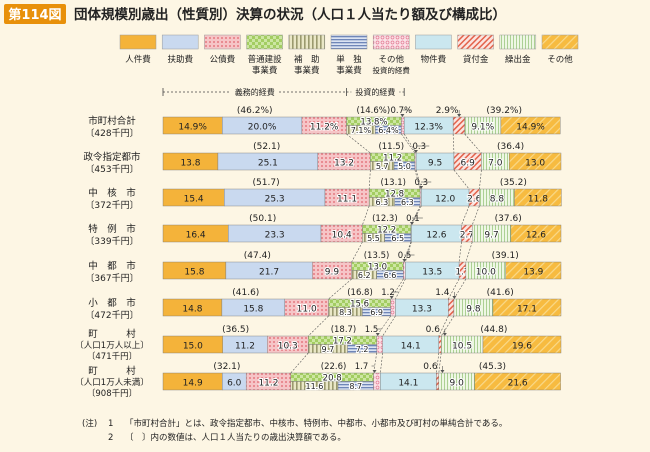 The height and width of the screenshot is (452, 650). What do you see at coordinates (377, 268) in the screenshot?
I see `bar-label: 13.0` at bounding box center [377, 268].